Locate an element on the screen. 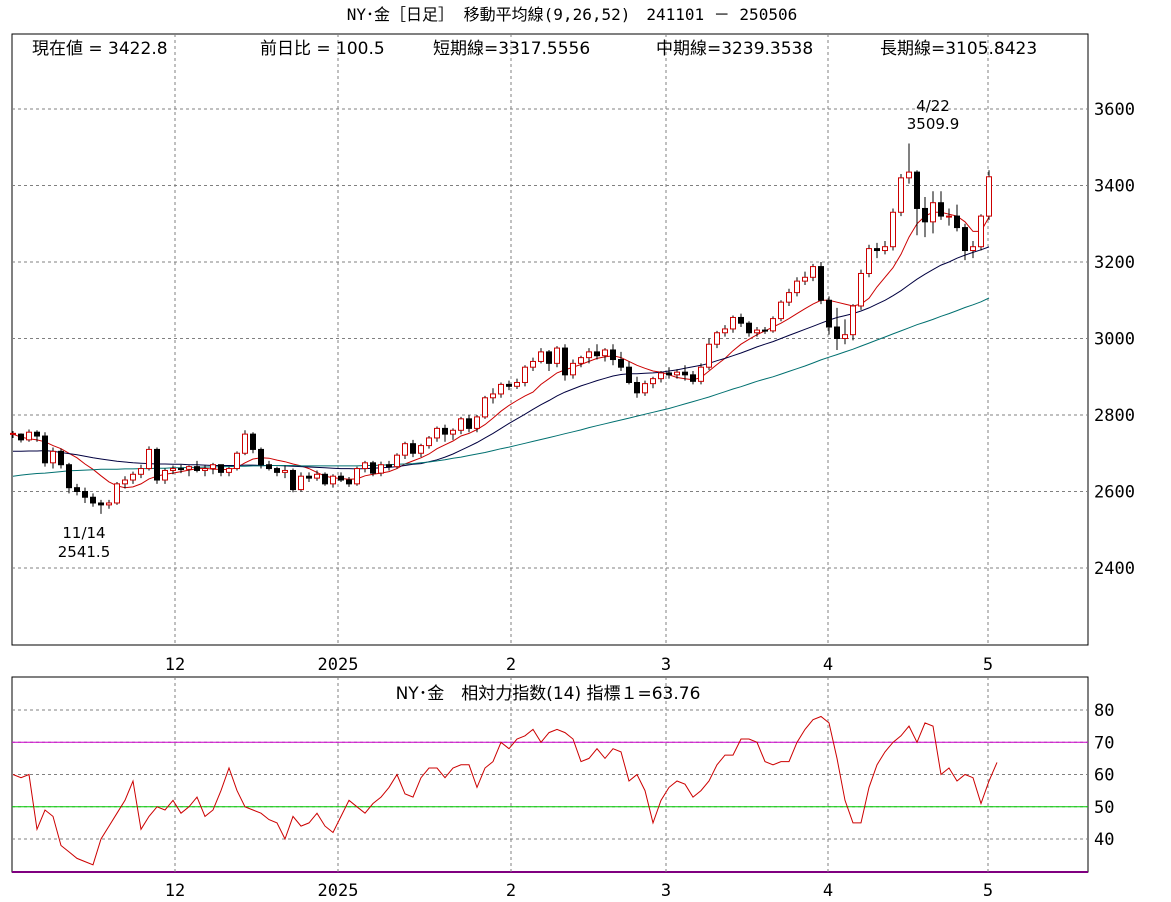  rsi-x-axis: 12 2025 2 3 4 5 is located at coordinates (579, 891).